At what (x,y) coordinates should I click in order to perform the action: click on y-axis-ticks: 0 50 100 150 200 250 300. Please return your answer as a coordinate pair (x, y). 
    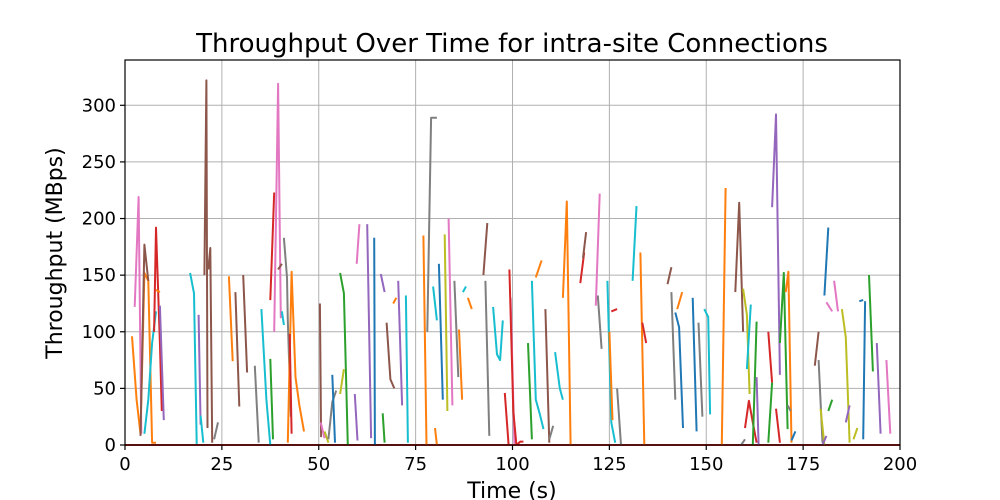
    Looking at the image, I should click on (103, 275).